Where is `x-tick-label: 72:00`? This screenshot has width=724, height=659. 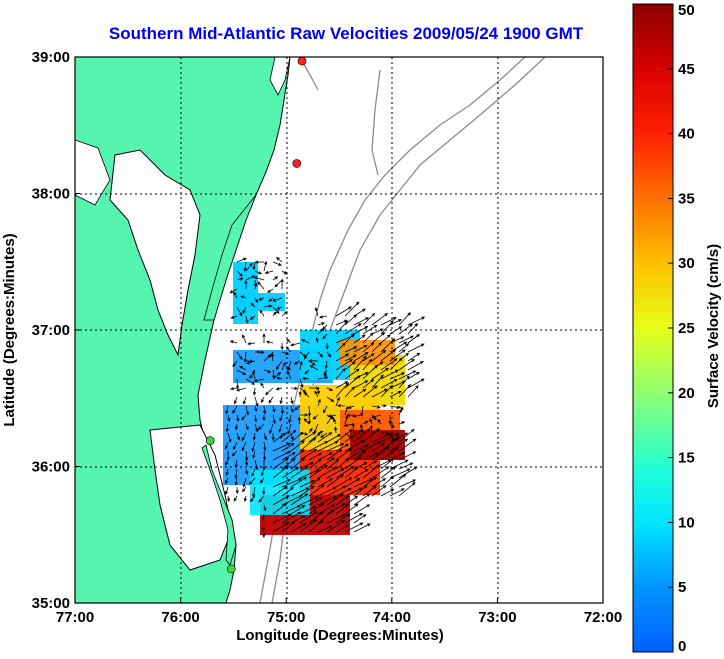 x-tick-label: 72:00 is located at coordinates (603, 617).